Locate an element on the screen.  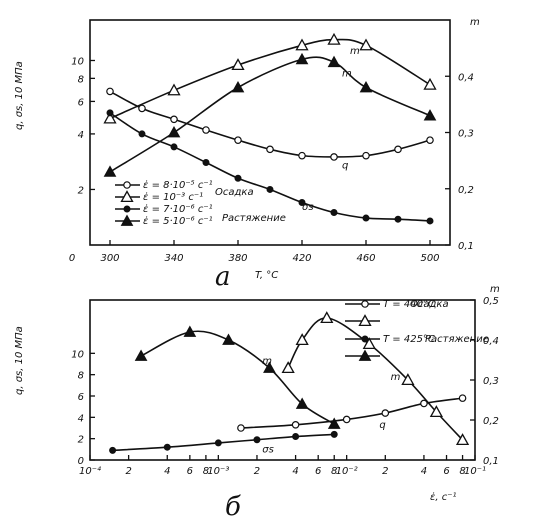
panel-b-y2-tick-label: 0,4 is located at coordinates (491, 341).